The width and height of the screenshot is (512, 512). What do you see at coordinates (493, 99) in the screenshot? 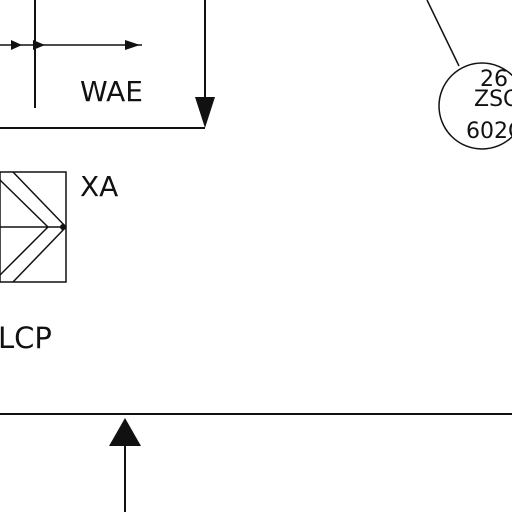
I see `callout-text-line-2: ZSC` at bounding box center [493, 99].